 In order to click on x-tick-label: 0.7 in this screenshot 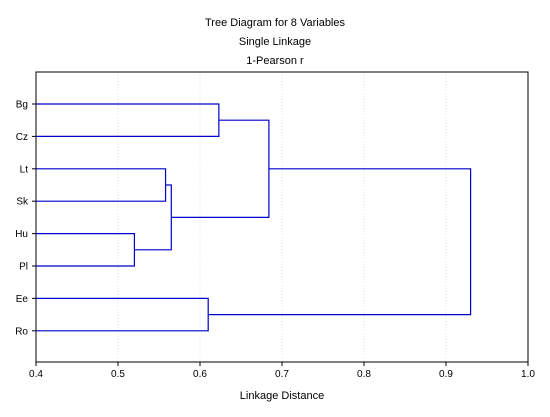, I will do `click(282, 374)`.